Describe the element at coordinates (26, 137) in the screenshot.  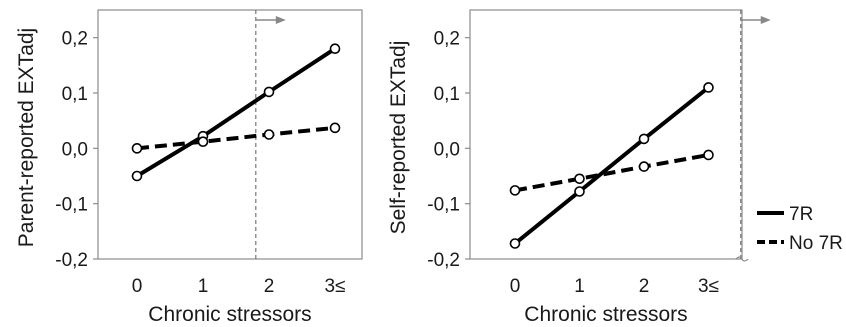
I see `y-axis-label: Parent-reported EXTadj` at that location.